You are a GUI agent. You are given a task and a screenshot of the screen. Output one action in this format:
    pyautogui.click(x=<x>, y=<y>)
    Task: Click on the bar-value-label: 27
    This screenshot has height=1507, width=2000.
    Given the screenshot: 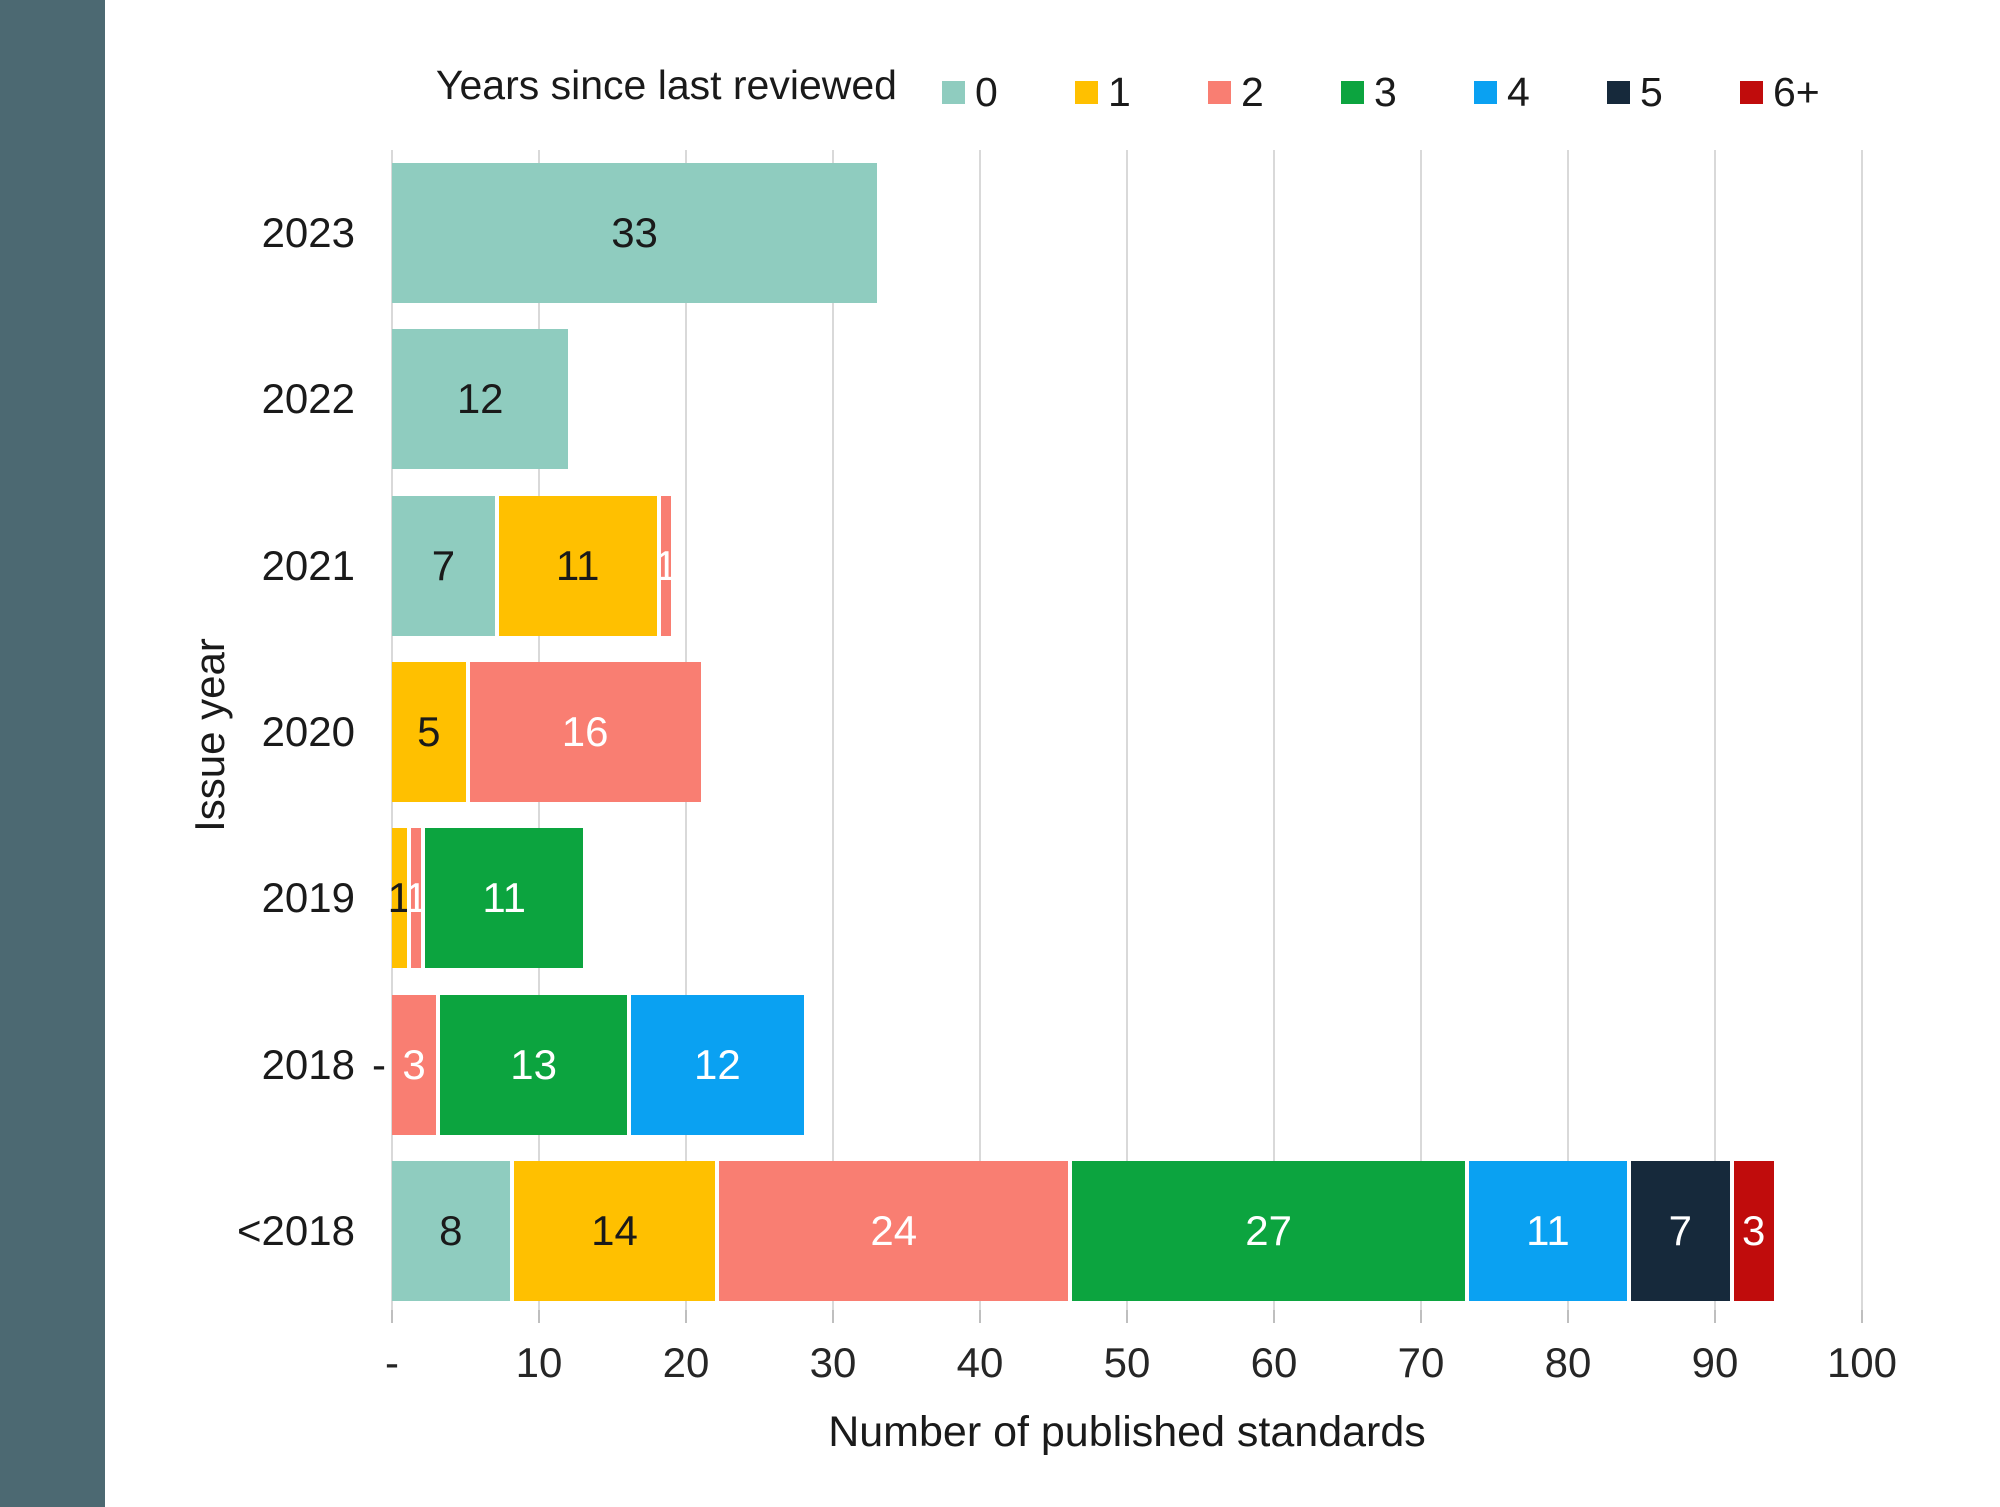 What is the action you would take?
    pyautogui.click(x=1268, y=1230)
    